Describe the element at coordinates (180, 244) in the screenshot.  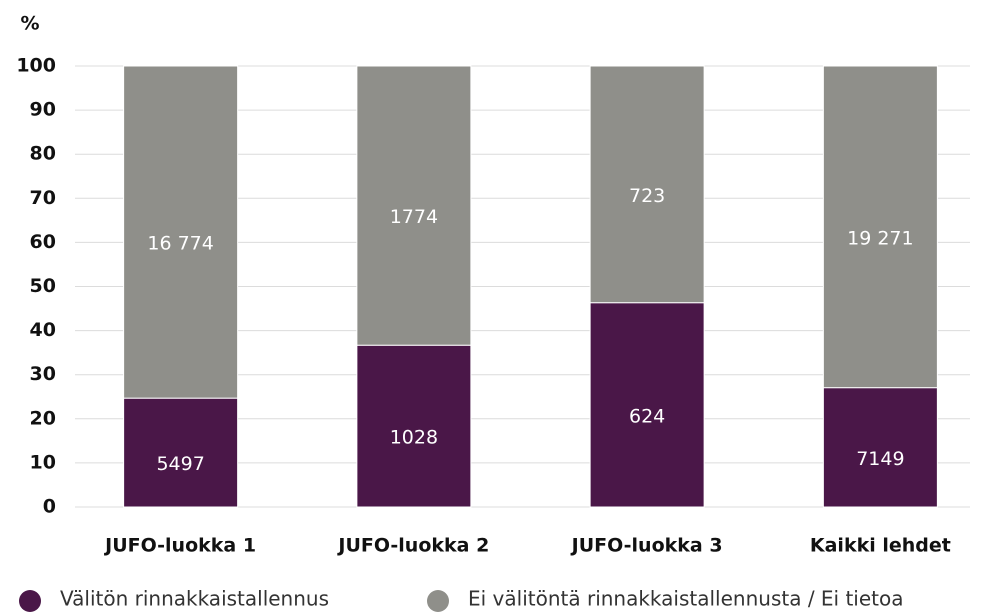
I see `data-label: 16 774` at that location.